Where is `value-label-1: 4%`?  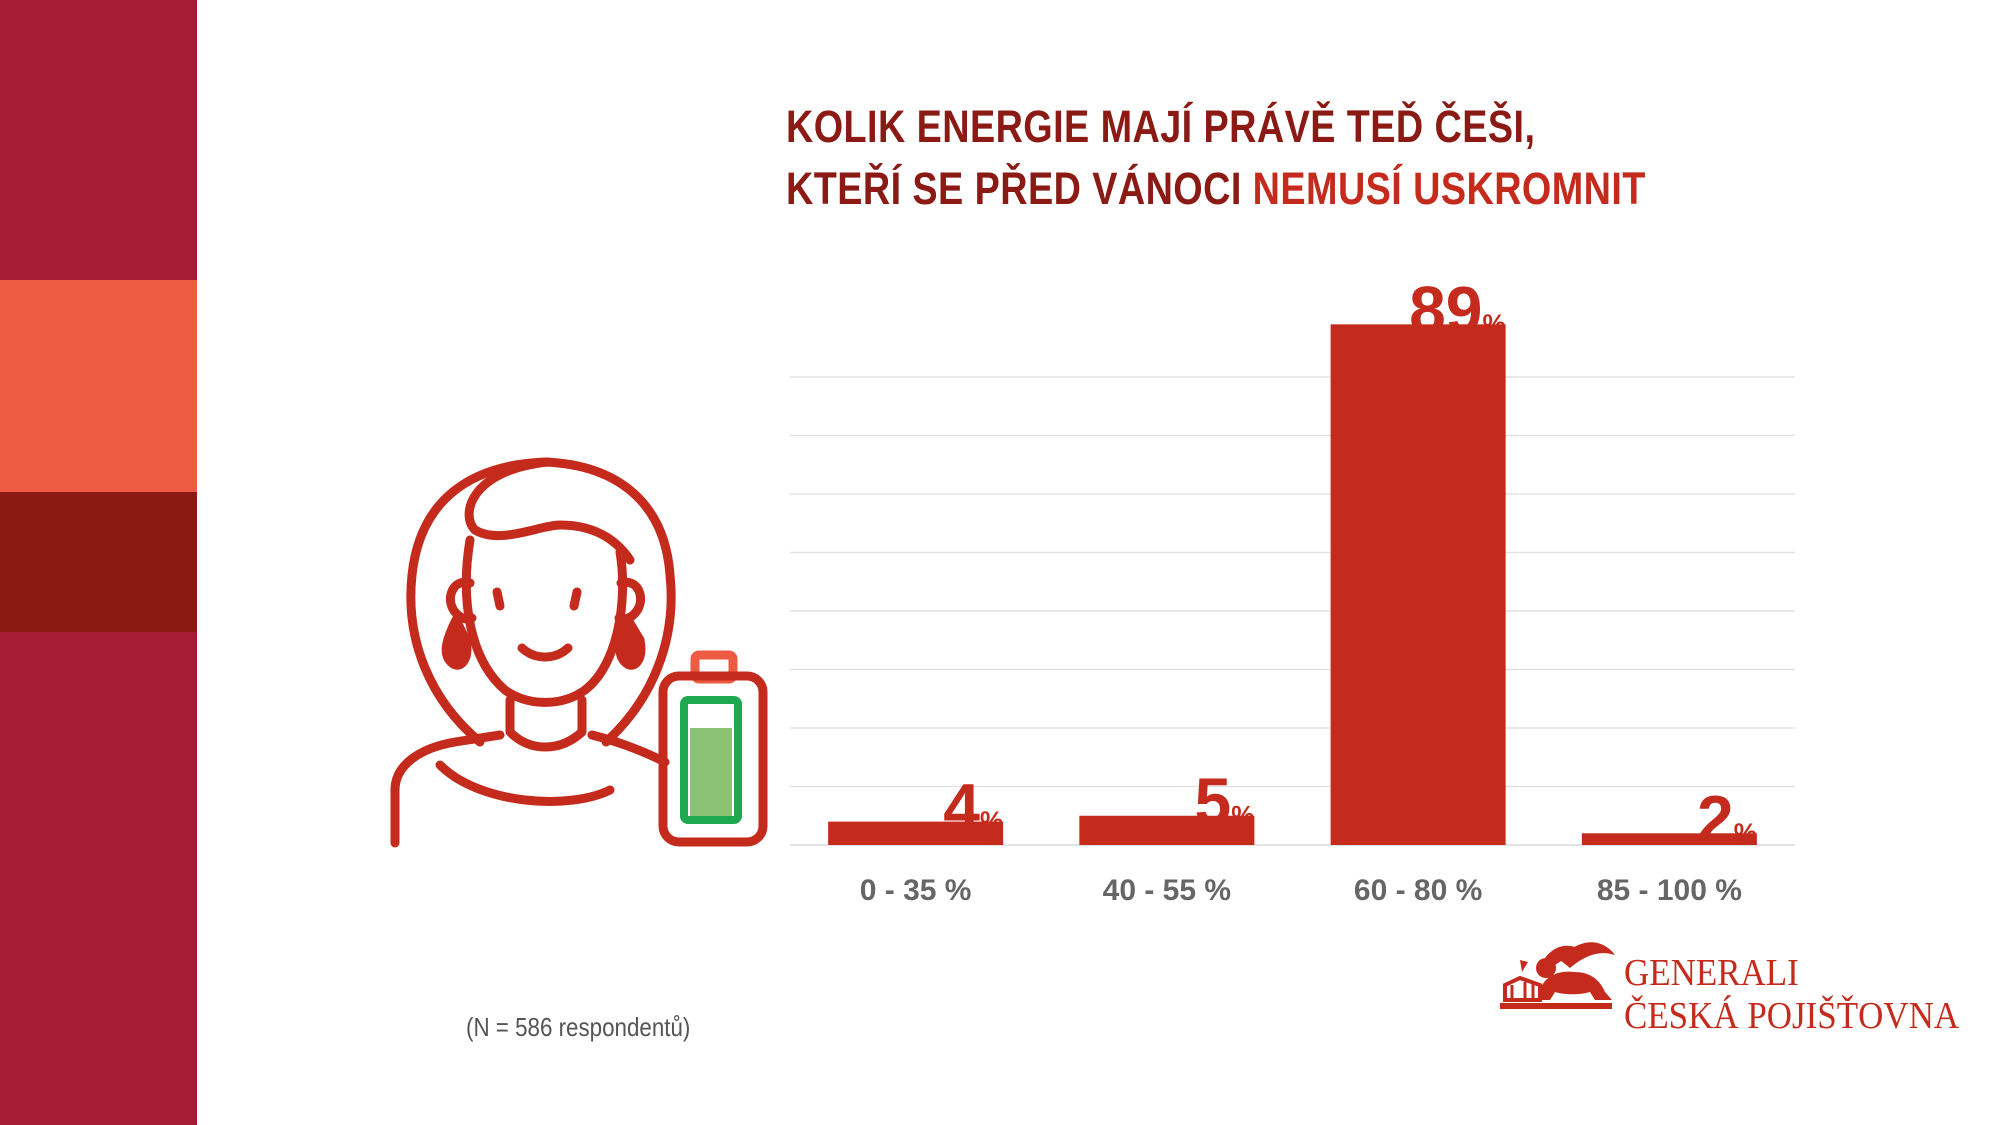 value-label-1: 4% is located at coordinates (973, 807).